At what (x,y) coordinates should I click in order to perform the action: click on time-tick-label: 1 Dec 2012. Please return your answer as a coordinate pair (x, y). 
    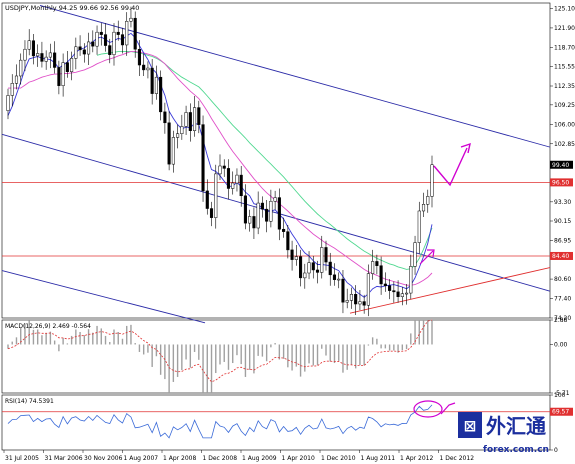
    Looking at the image, I should click on (457, 458).